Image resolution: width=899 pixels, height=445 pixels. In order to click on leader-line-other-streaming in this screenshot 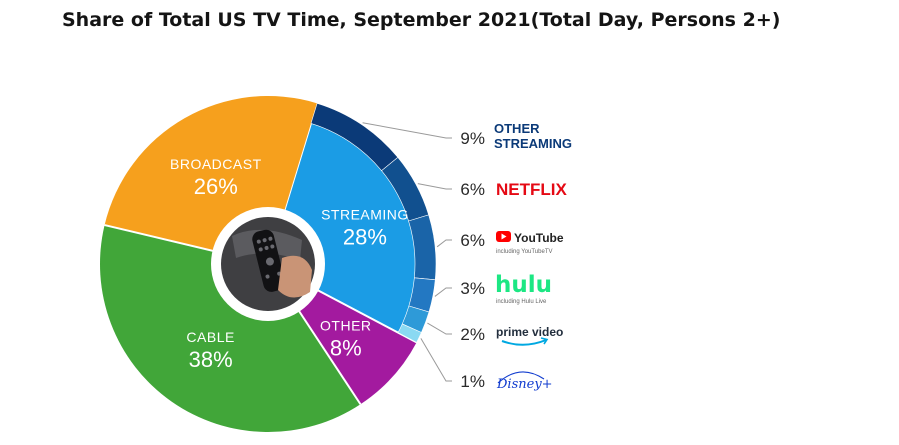, I will do `click(407, 130)`.